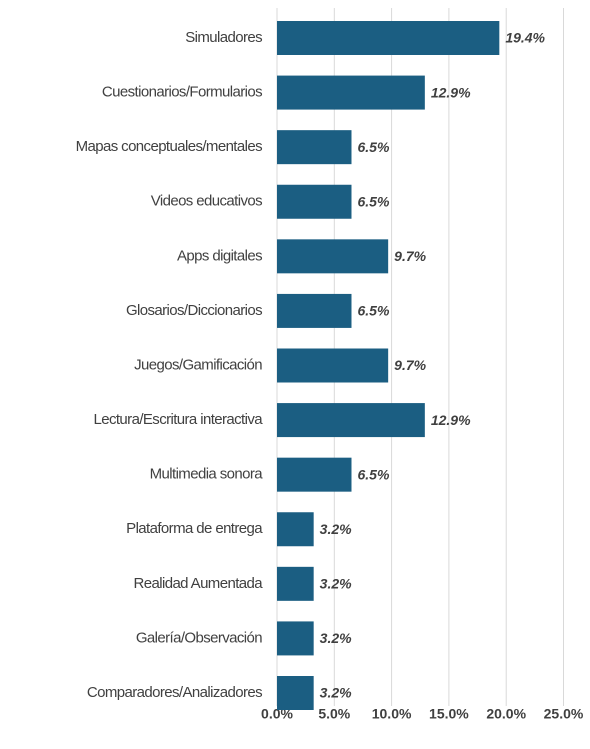 This screenshot has height=749, width=590. Describe the element at coordinates (525, 38) in the screenshot. I see `value-label: 19.4%` at that location.